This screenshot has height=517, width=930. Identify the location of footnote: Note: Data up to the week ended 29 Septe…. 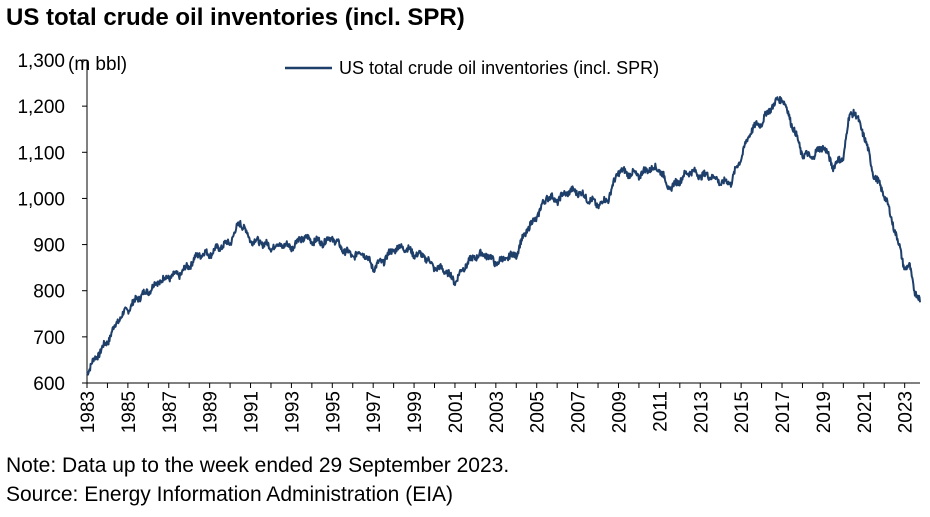
(258, 465).